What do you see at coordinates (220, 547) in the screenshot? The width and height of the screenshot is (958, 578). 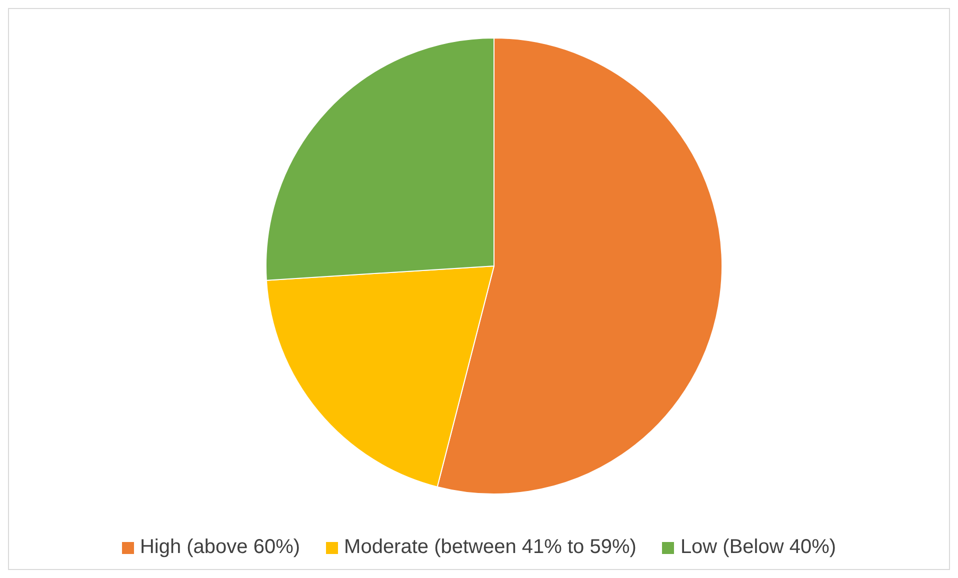 I see `legend-label: High (above 60%)` at bounding box center [220, 547].